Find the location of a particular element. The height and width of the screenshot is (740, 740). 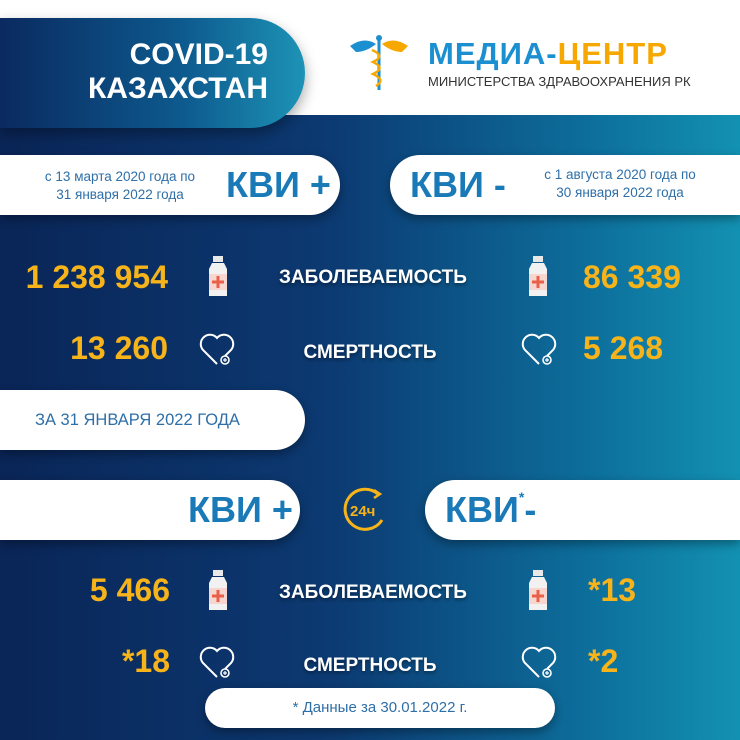

24h-clock-icon: 24ч is located at coordinates (363, 509).